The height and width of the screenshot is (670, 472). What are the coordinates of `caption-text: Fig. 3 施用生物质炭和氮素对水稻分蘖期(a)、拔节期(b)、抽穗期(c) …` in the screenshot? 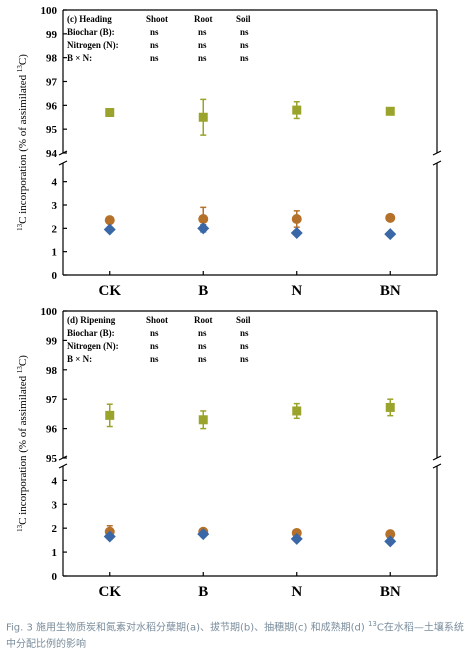 It's located at (187, 628).